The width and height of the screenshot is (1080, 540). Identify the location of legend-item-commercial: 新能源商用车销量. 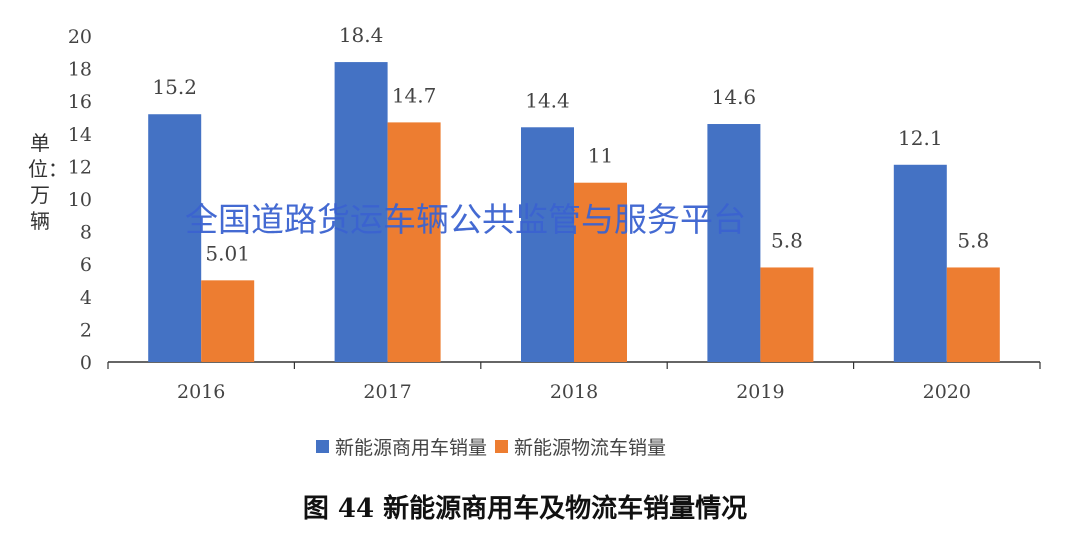
(401, 446).